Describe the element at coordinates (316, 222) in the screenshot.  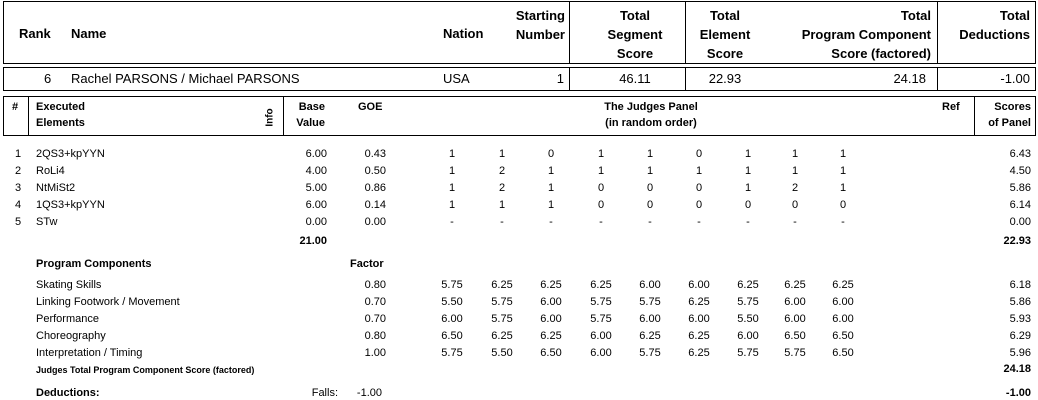
I see `element-base-value: 0.00` at that location.